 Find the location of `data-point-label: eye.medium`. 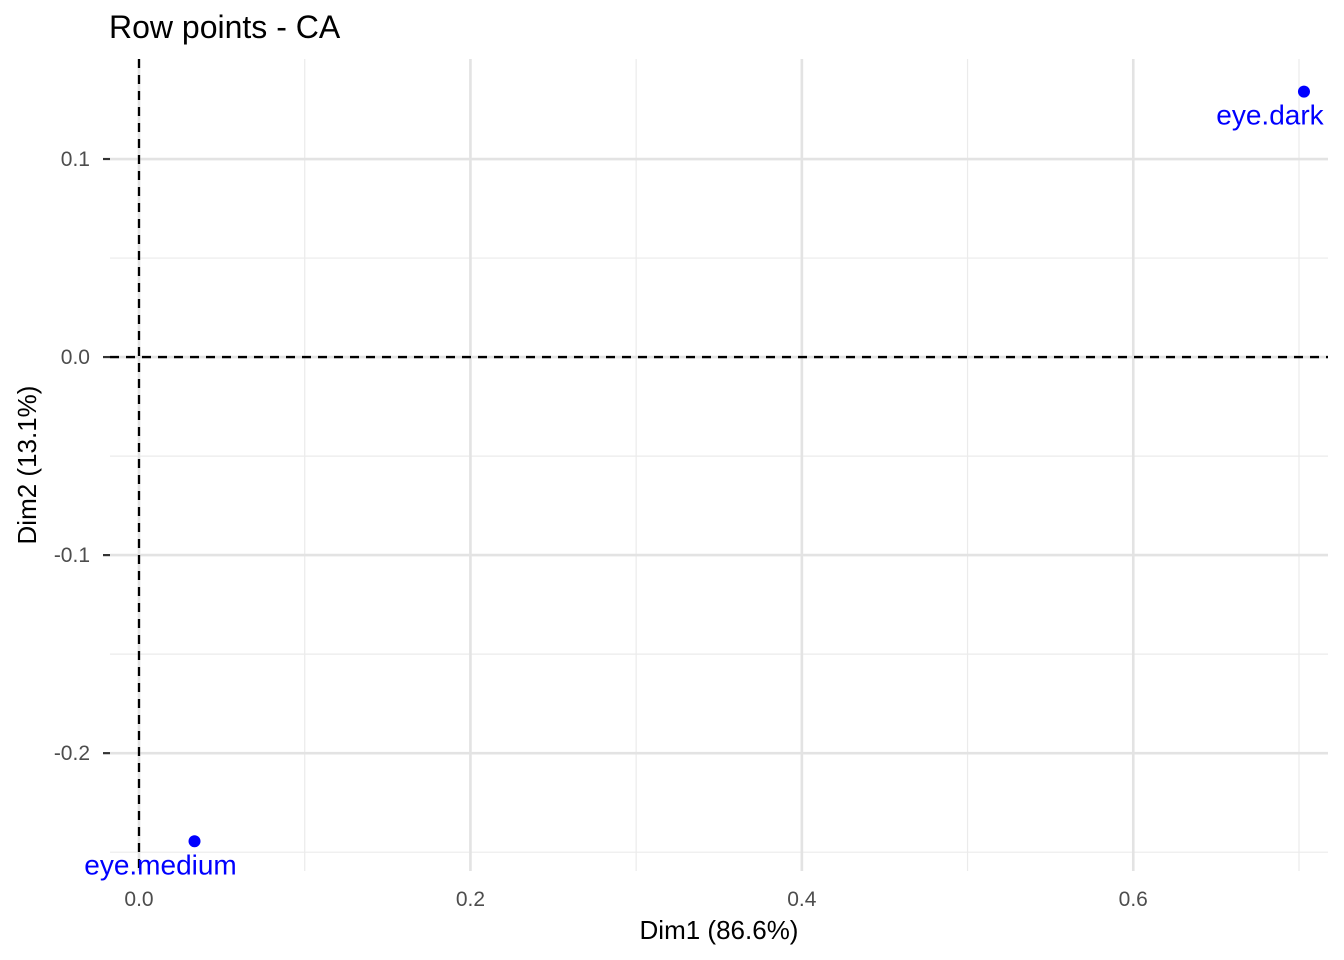

data-point-label: eye.medium is located at coordinates (160, 864).